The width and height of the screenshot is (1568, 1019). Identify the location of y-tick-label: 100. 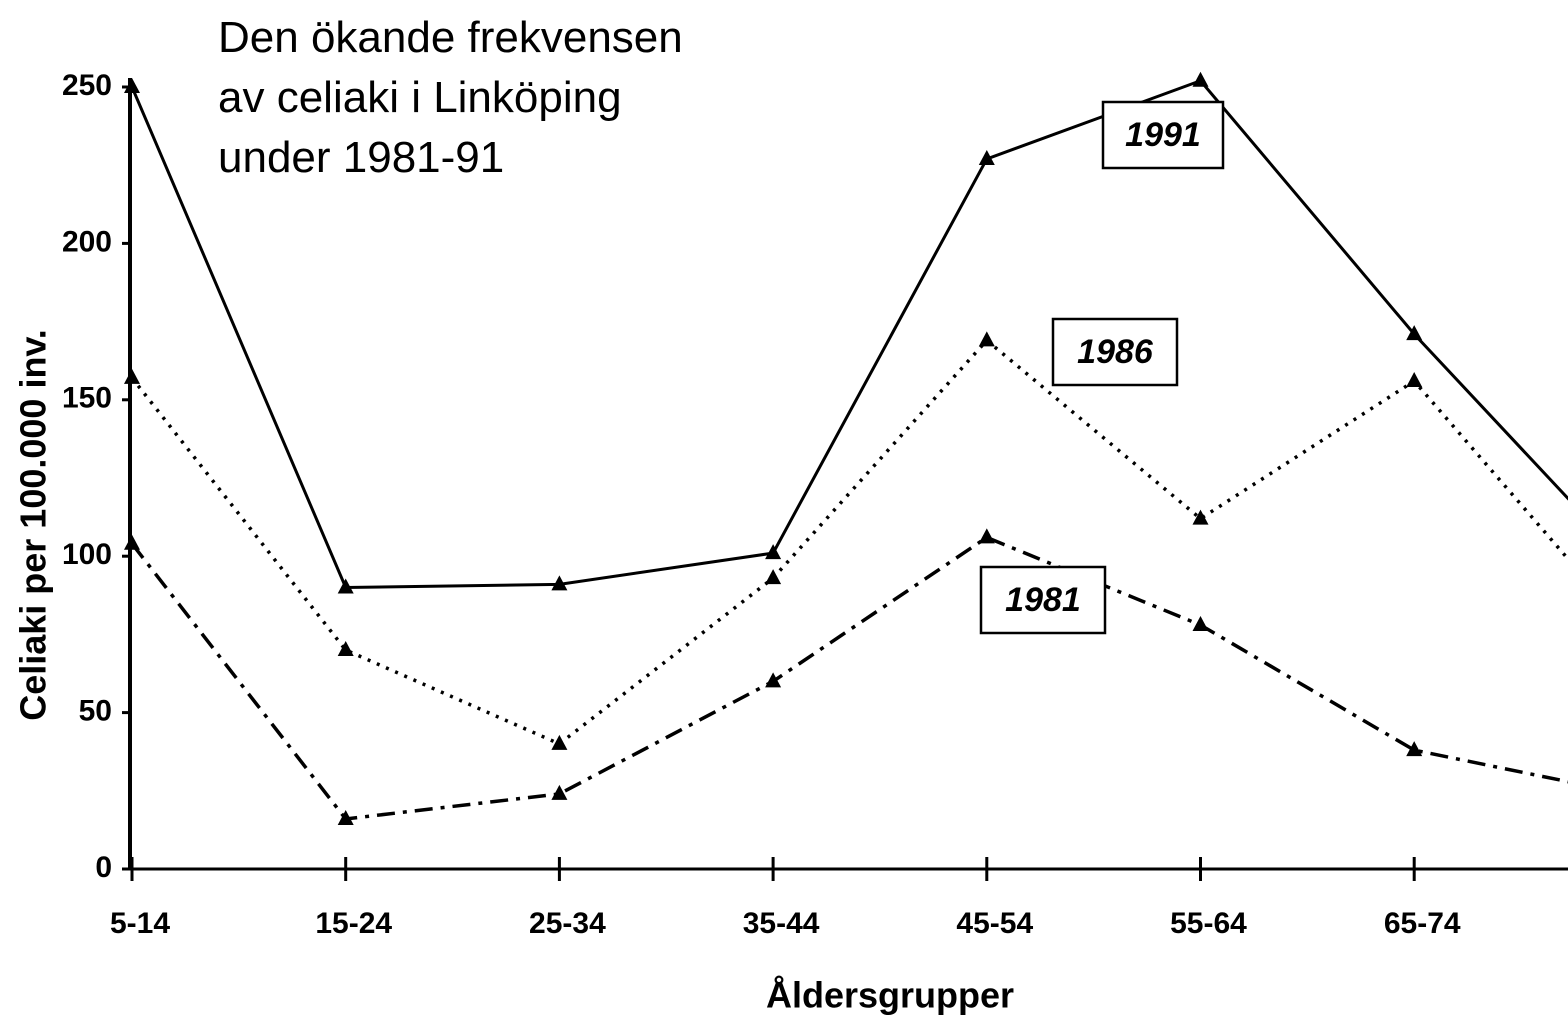
(87, 554).